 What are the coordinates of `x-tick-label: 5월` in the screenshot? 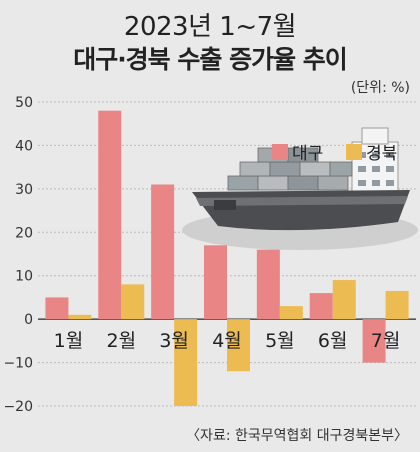 It's located at (280, 341).